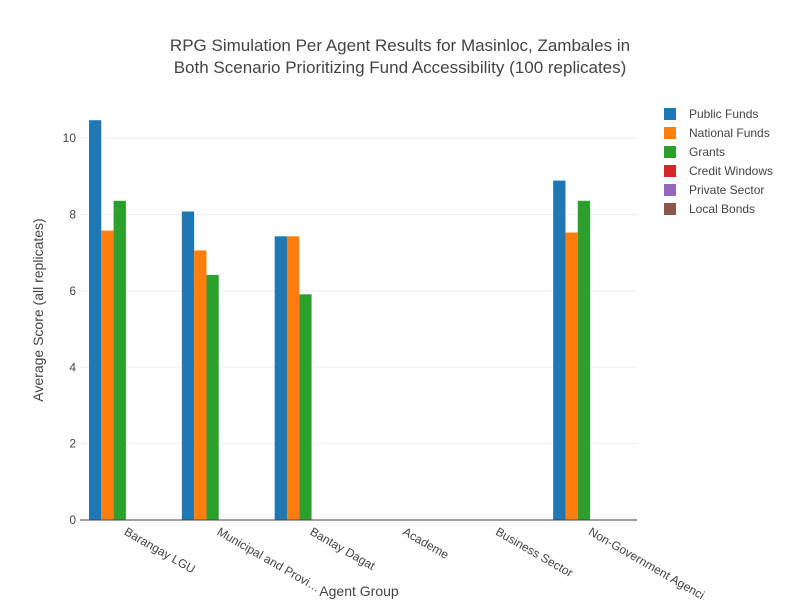  I want to click on legend-label: Local Bonds, so click(722, 209).